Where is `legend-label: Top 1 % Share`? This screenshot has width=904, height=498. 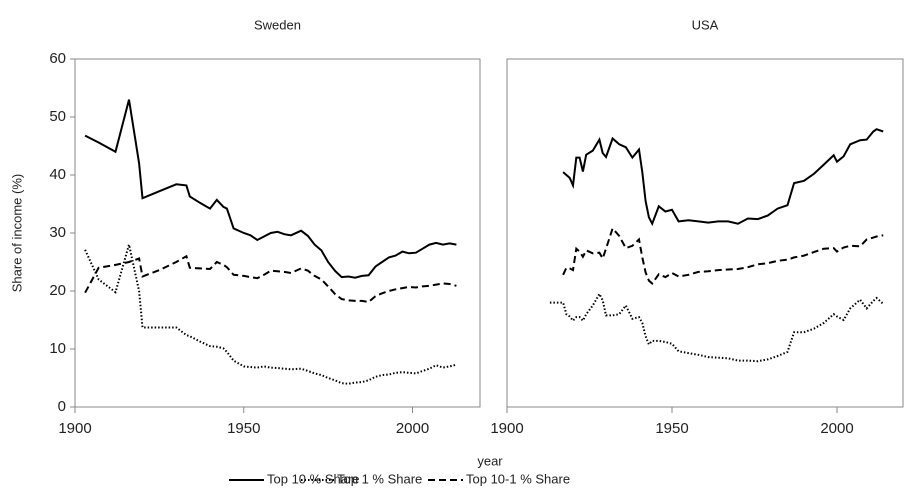 legend-label: Top 1 % Share is located at coordinates (379, 478).